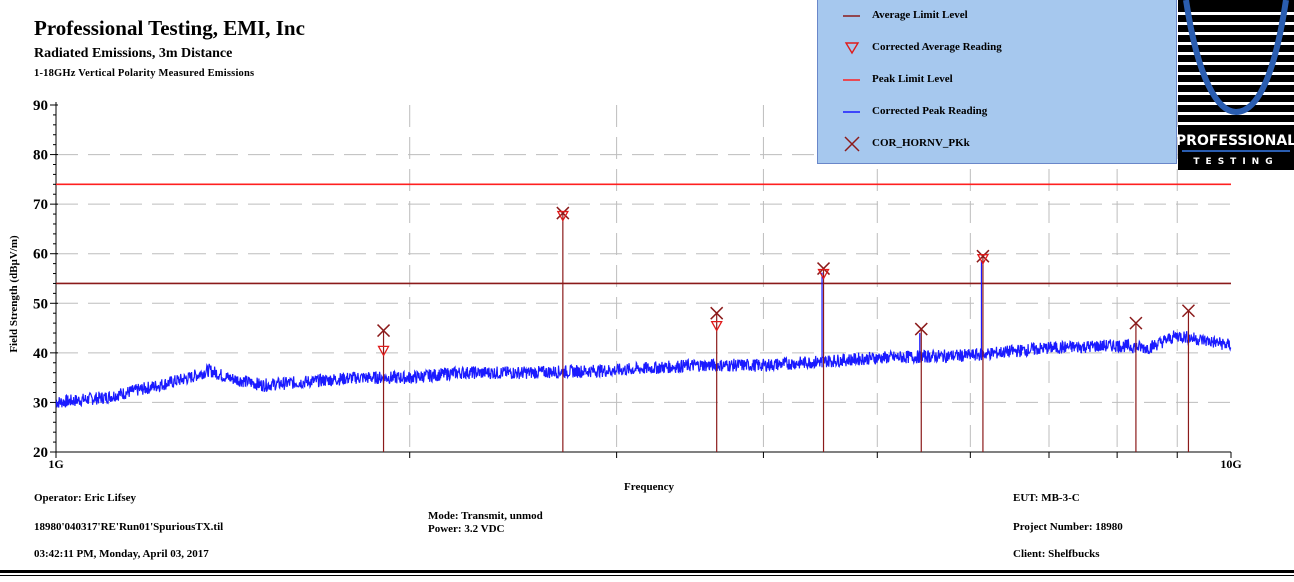 This screenshot has width=1294, height=582. Describe the element at coordinates (169, 28) in the screenshot. I see `company-title: Professional Testing, EMI, Inc` at that location.